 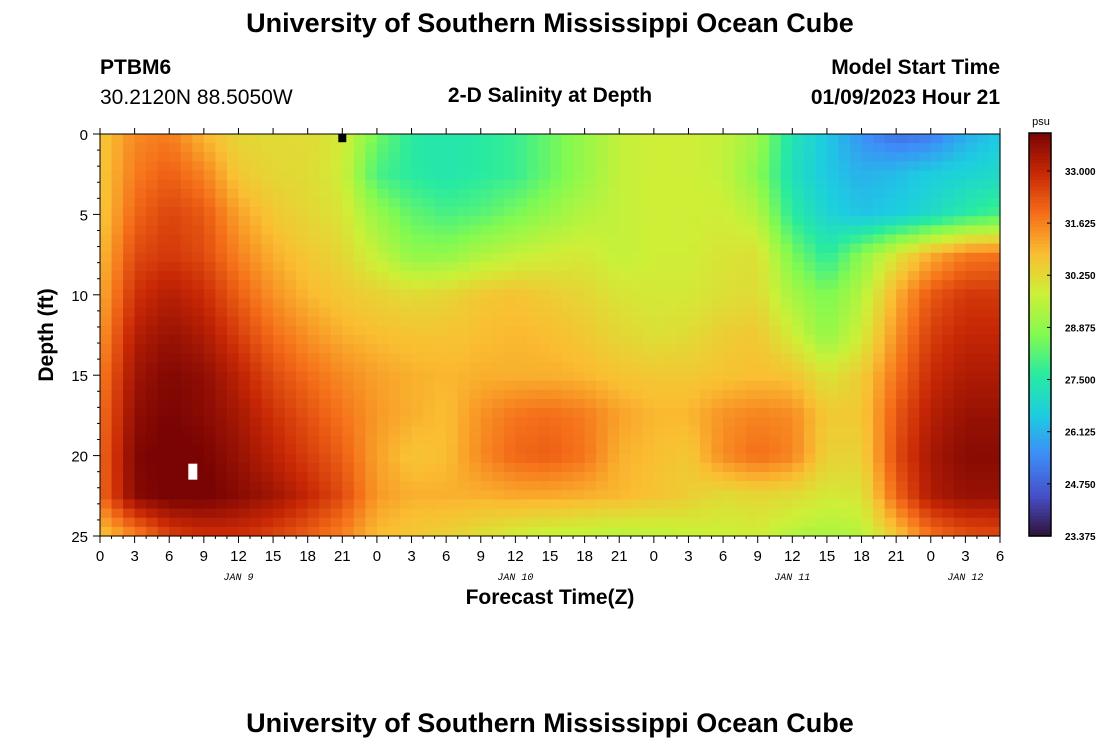 What do you see at coordinates (342, 556) in the screenshot?
I see `x-tick-label: 21` at bounding box center [342, 556].